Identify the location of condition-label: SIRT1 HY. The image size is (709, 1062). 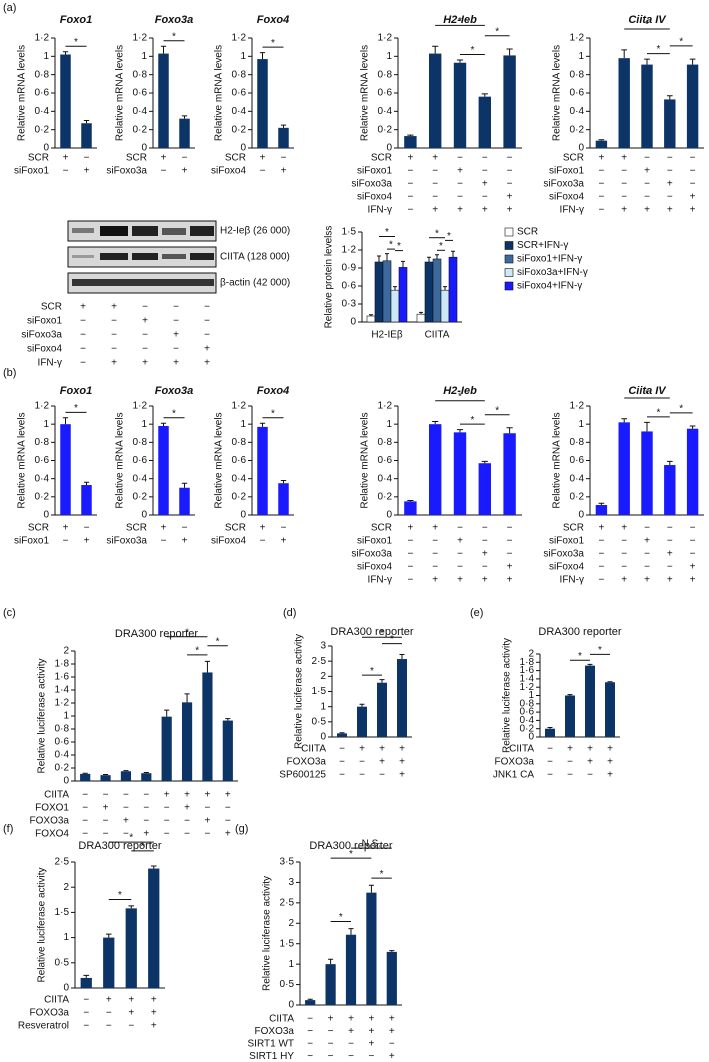
(271, 1056).